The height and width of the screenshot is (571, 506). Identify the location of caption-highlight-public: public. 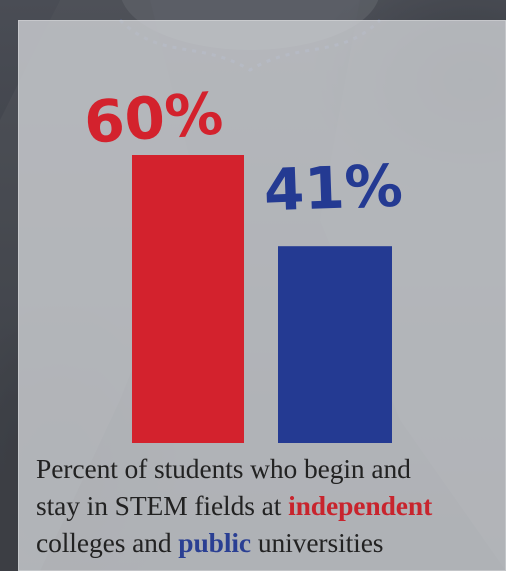
(215, 542).